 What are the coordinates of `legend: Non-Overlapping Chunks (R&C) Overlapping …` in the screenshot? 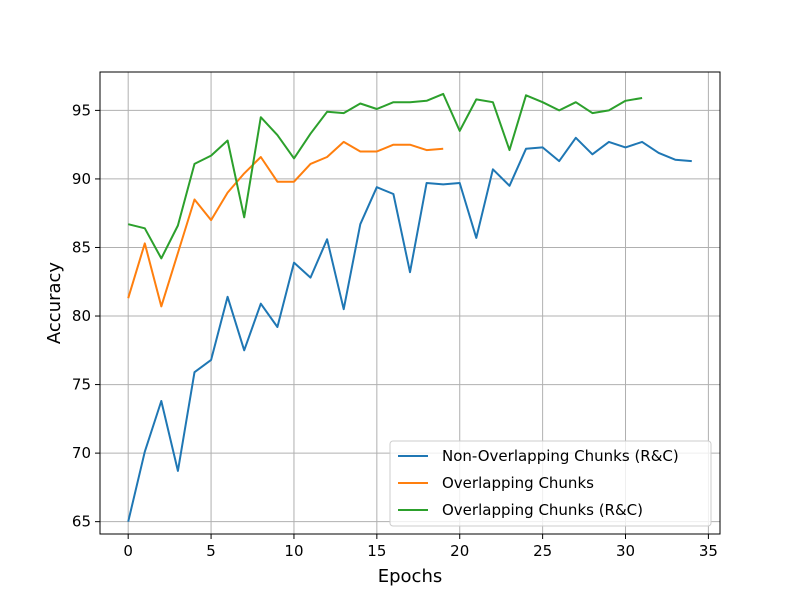 It's located at (550, 483).